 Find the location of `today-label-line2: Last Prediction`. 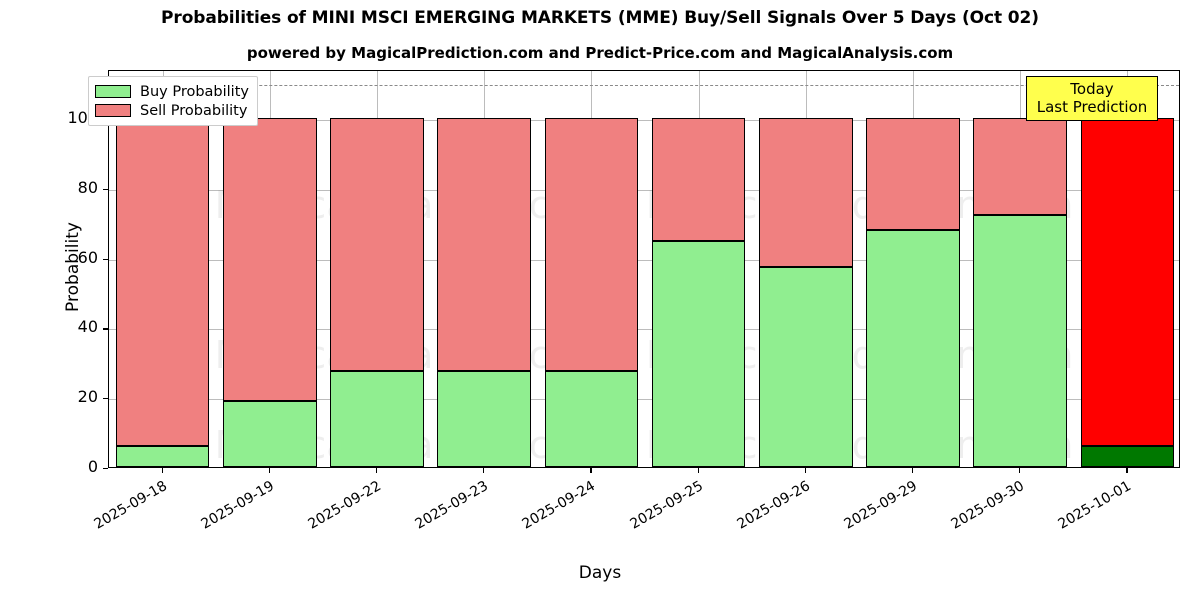

today-label-line2: Last Prediction is located at coordinates (1092, 107).